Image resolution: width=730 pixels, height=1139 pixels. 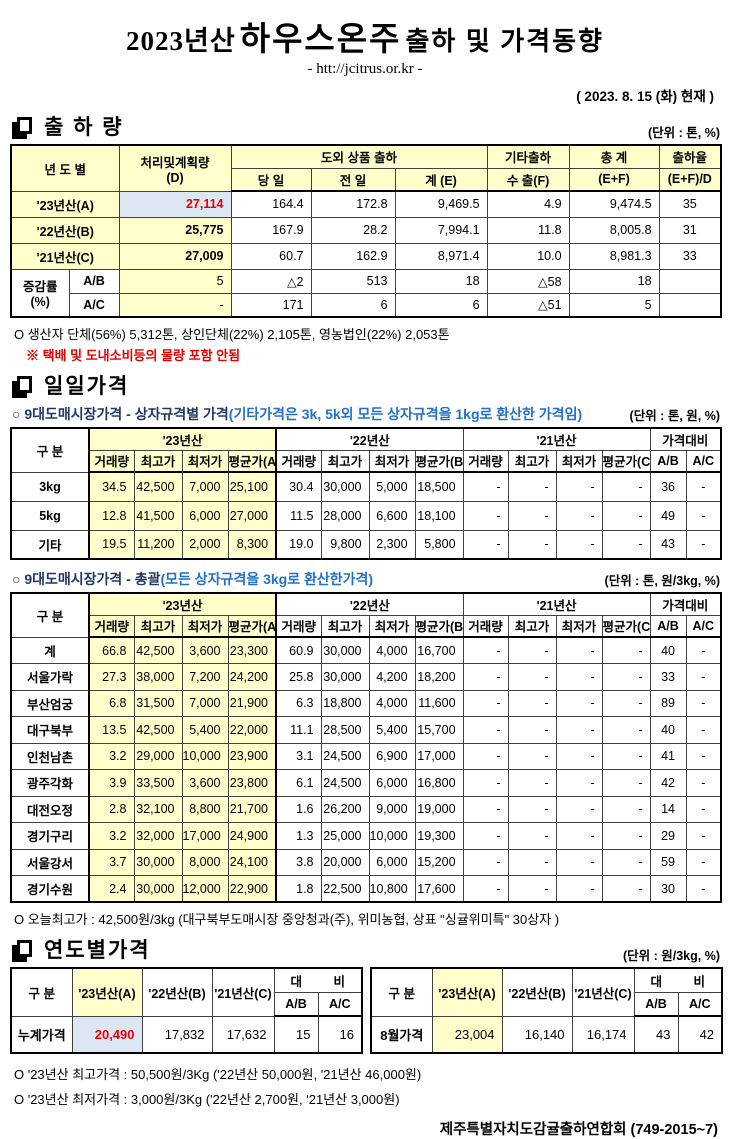 I want to click on cell: 11,600, so click(x=439, y=703).